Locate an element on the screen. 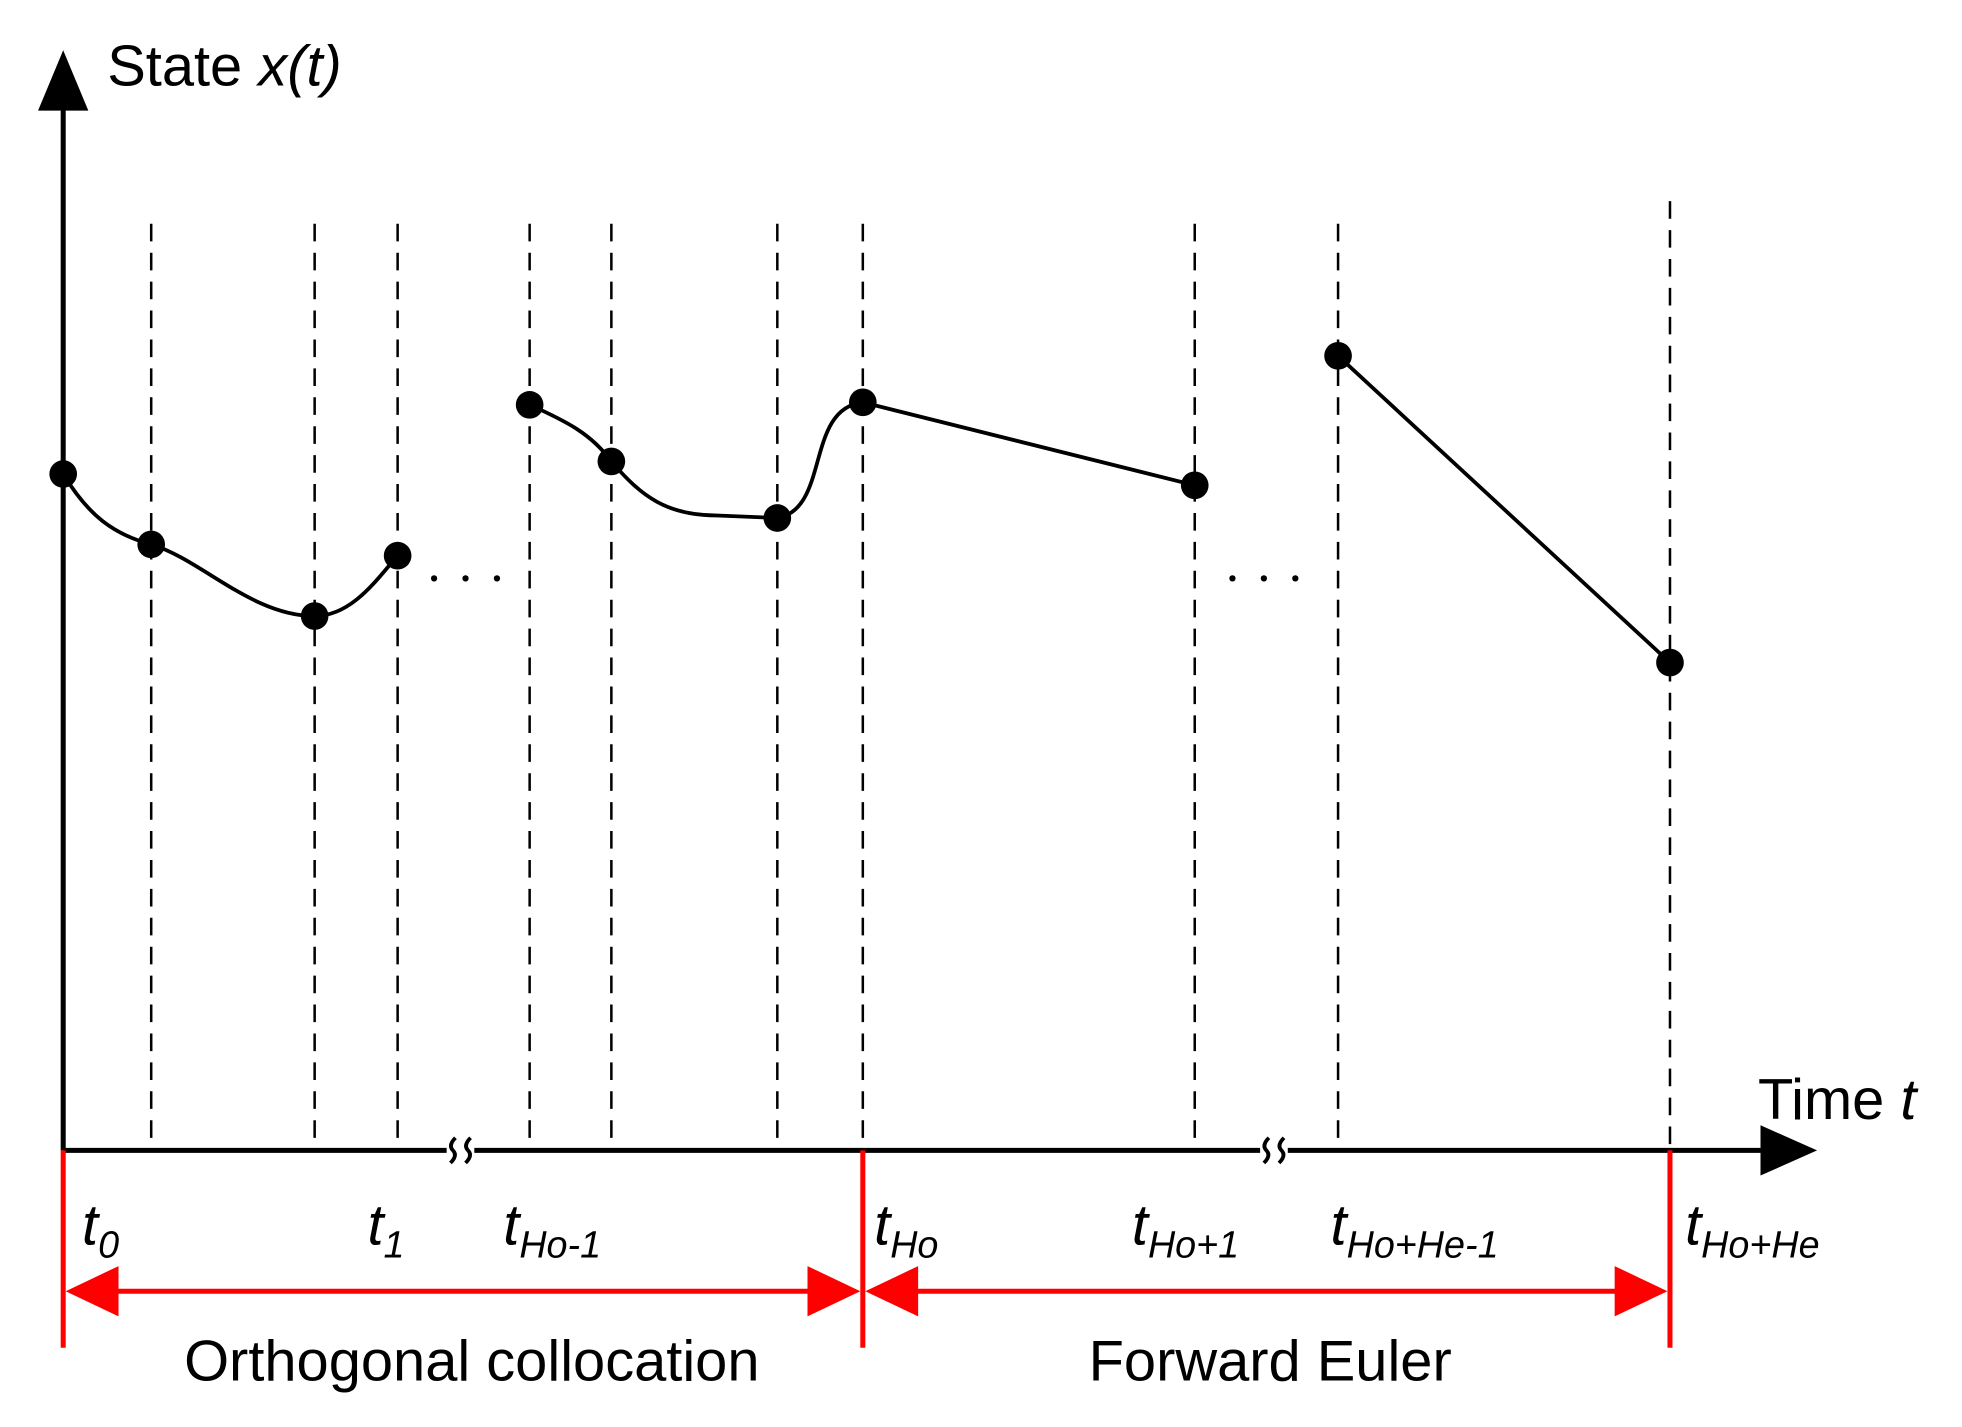  x-axis-variable: t is located at coordinates (1909, 1100).